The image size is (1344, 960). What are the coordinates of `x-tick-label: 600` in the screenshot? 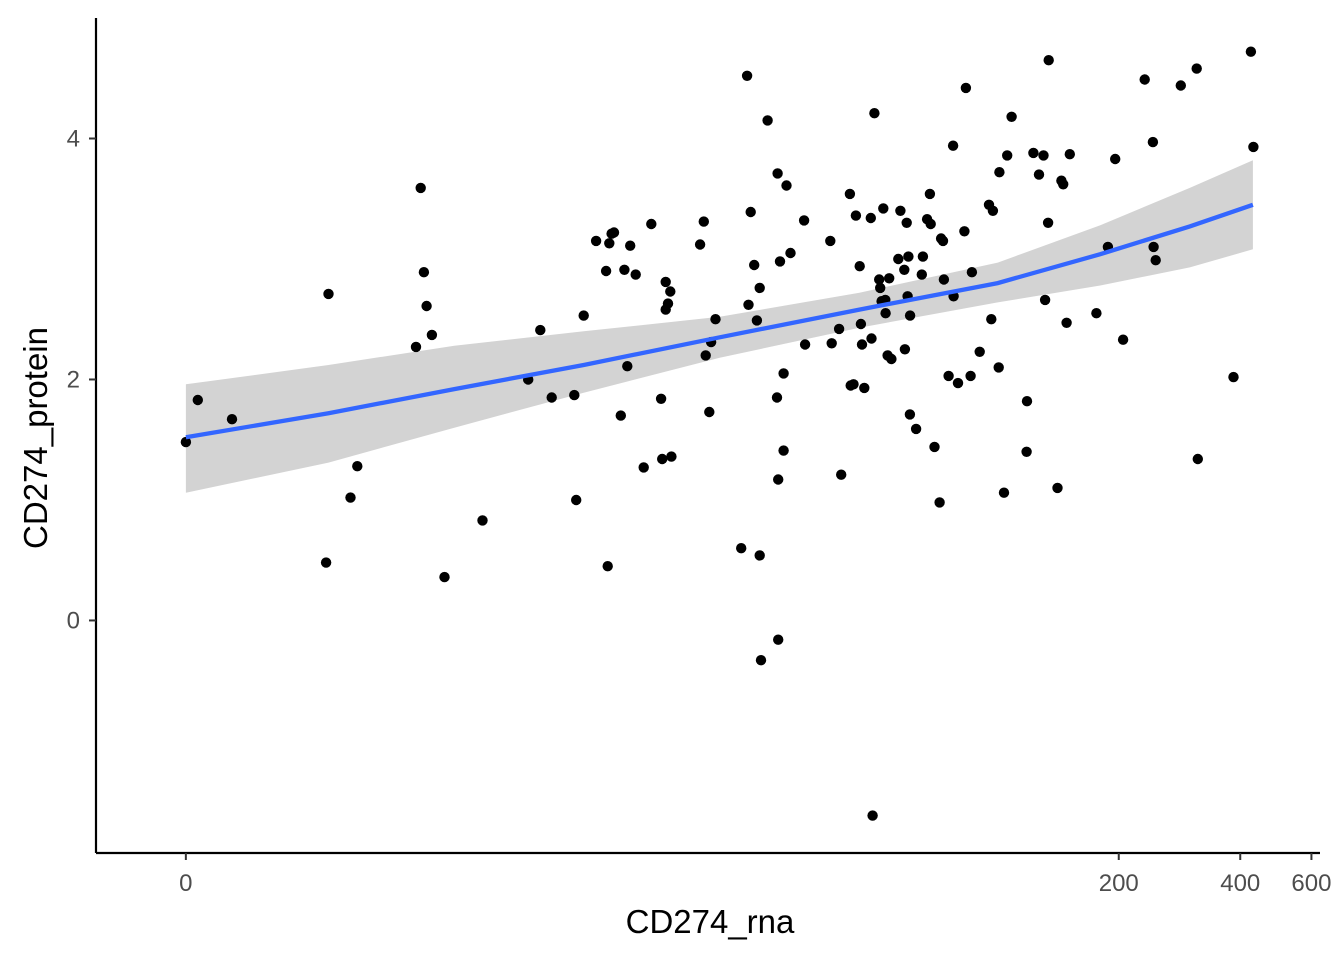 It's located at (1311, 883).